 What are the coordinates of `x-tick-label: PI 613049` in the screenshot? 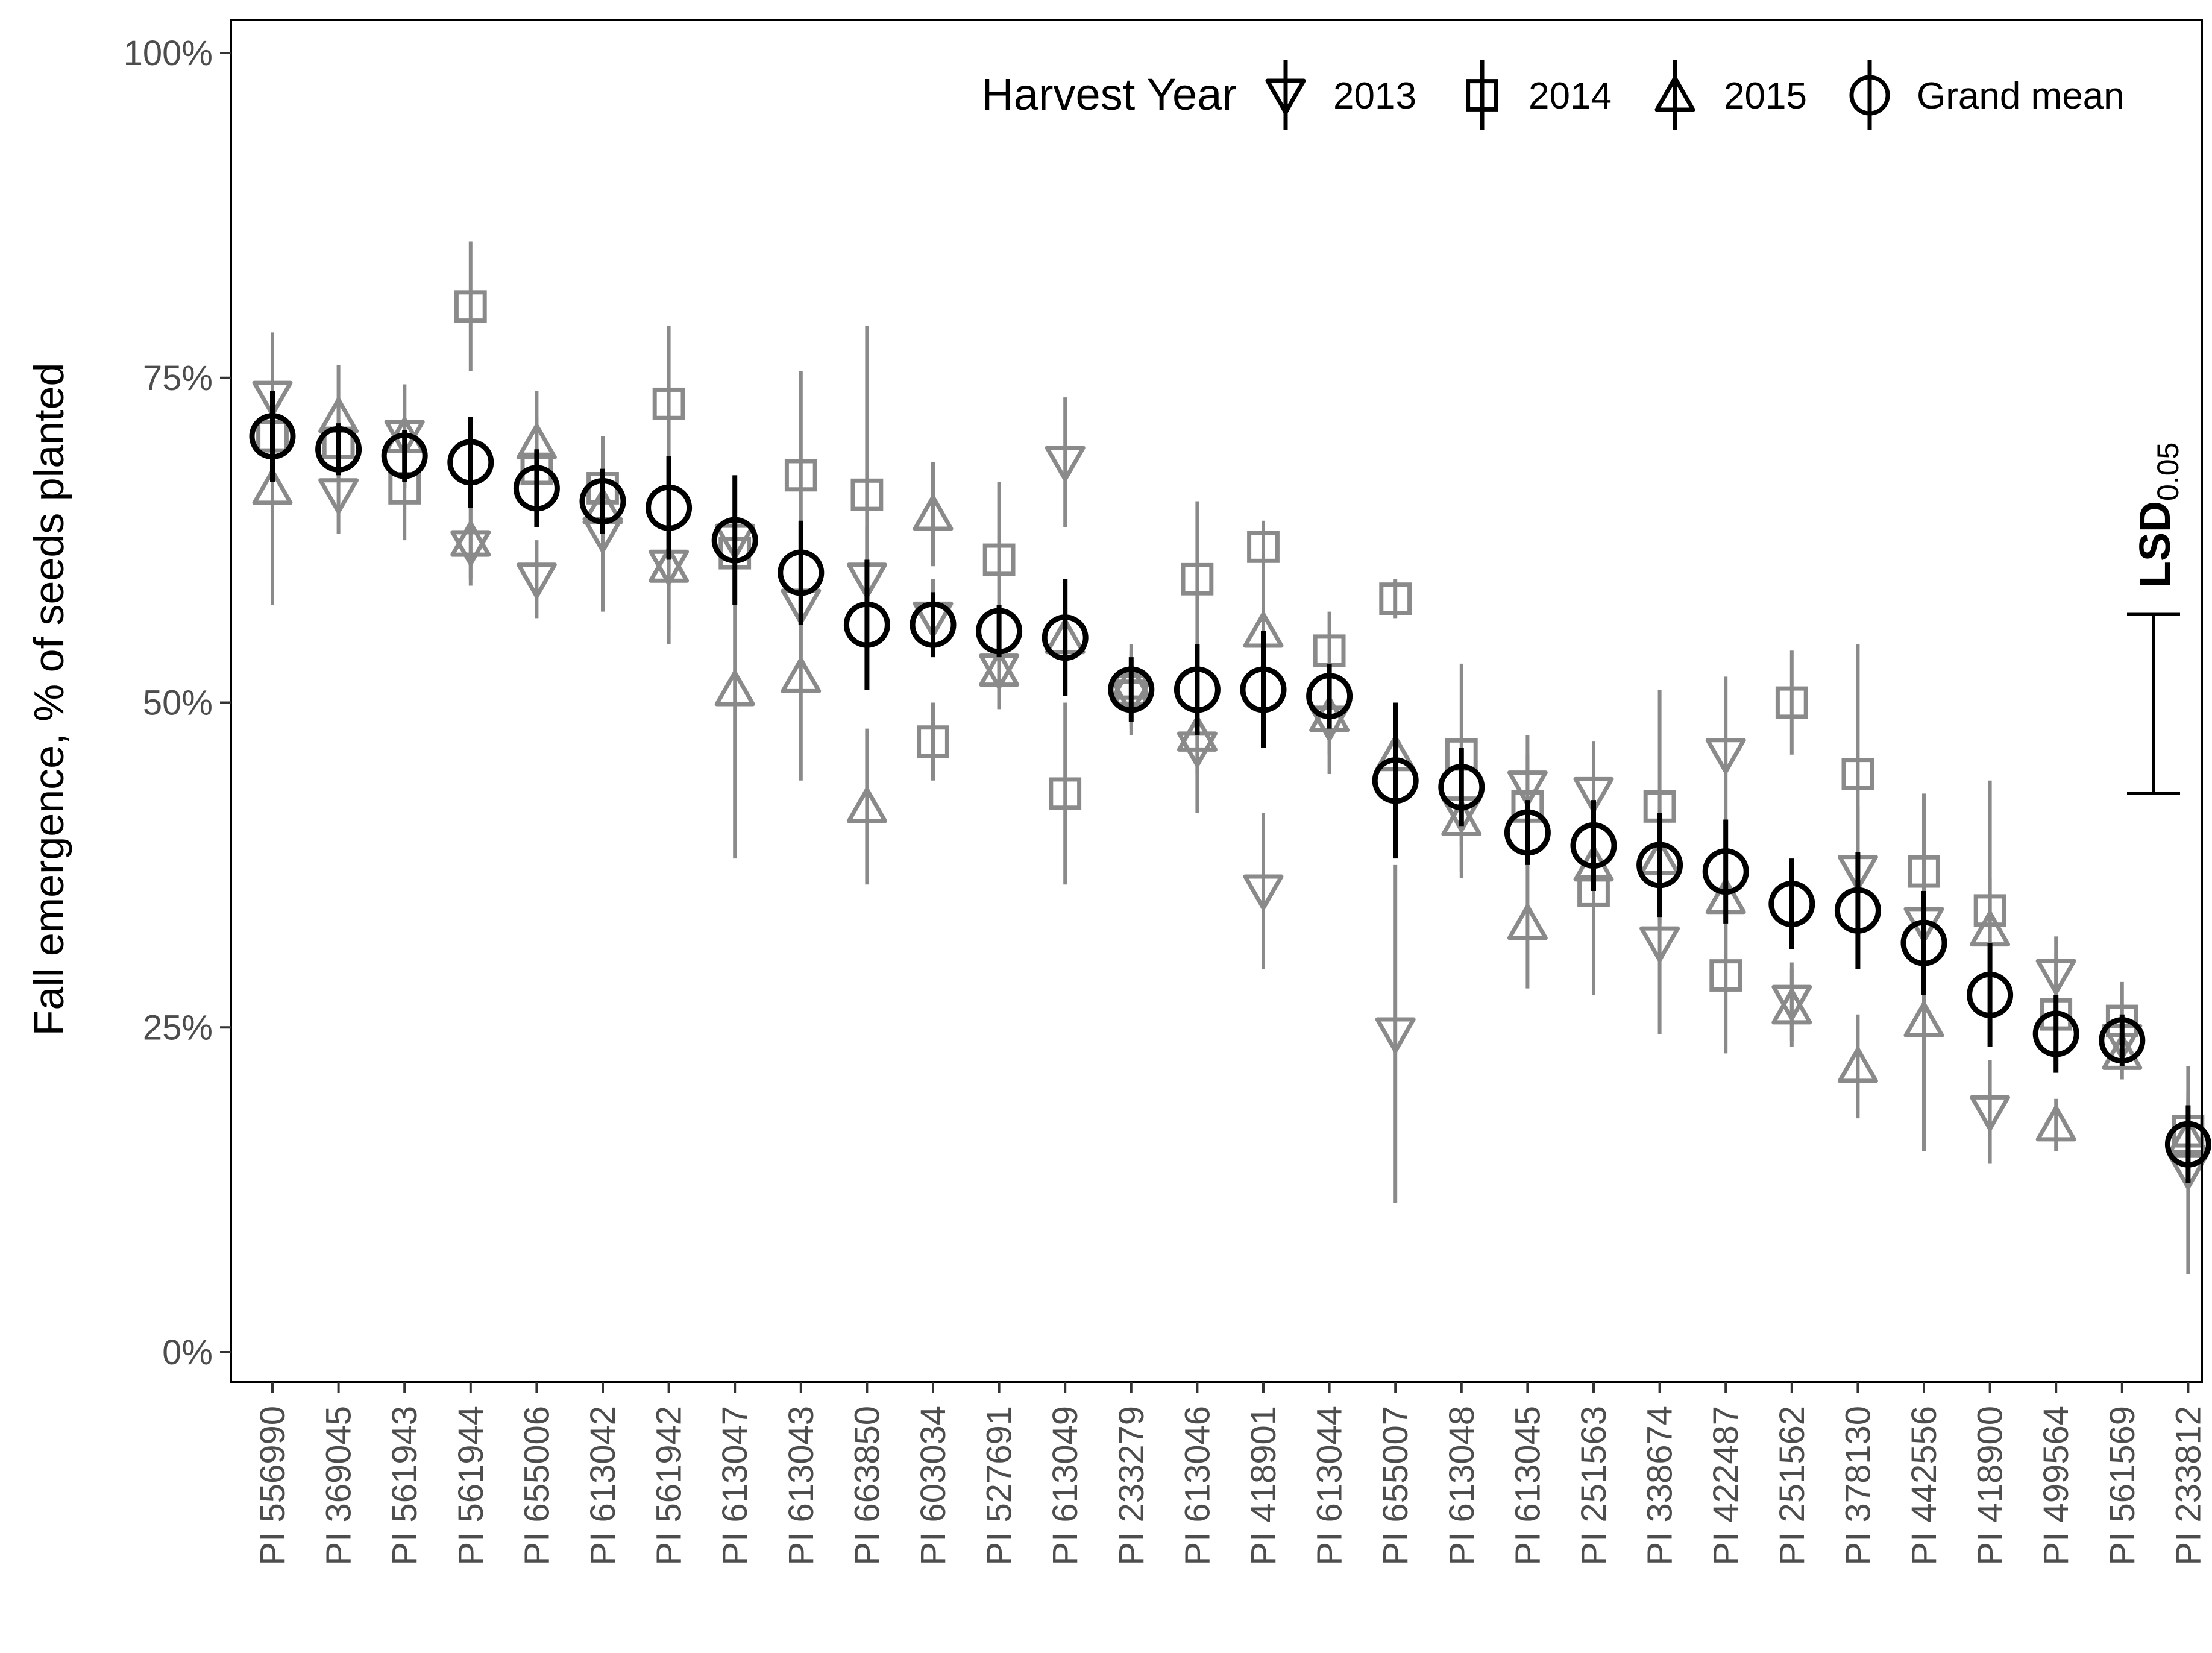 It's located at (1065, 1485).